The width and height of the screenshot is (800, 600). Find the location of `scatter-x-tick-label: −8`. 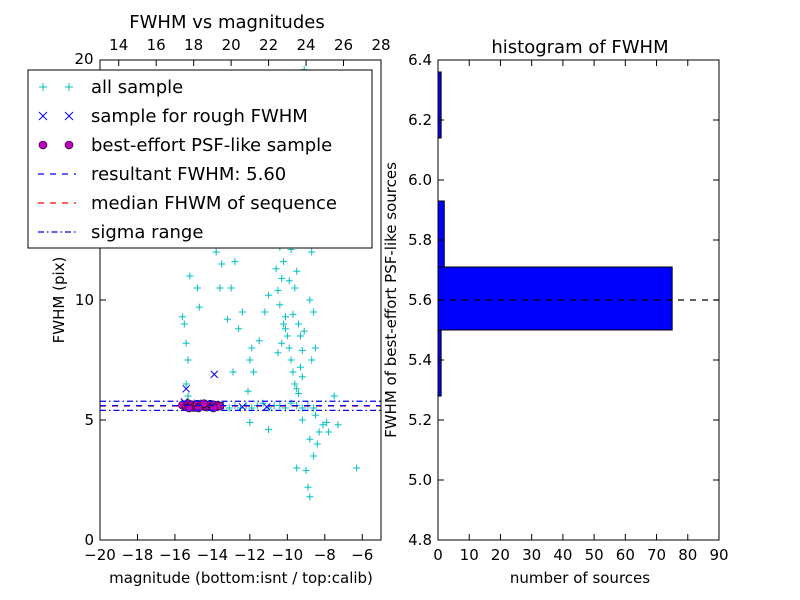

scatter-x-tick-label: −8 is located at coordinates (325, 555).